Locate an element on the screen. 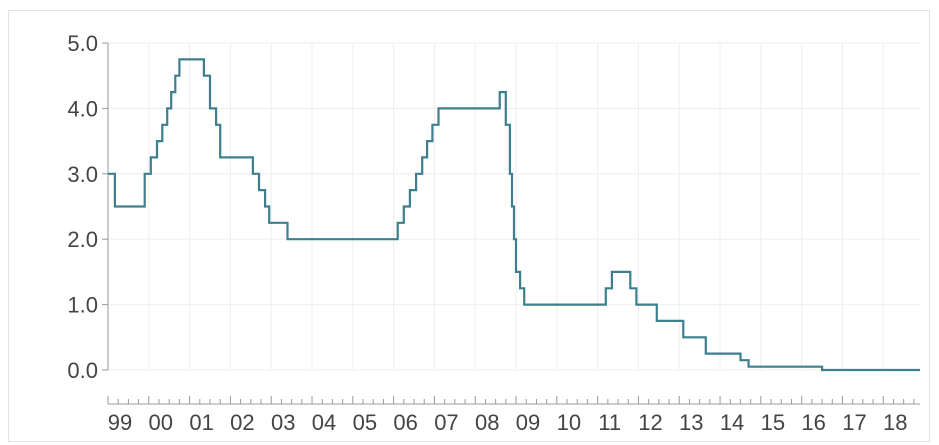 This screenshot has width=939, height=445. x-tick-label: 14 is located at coordinates (732, 422).